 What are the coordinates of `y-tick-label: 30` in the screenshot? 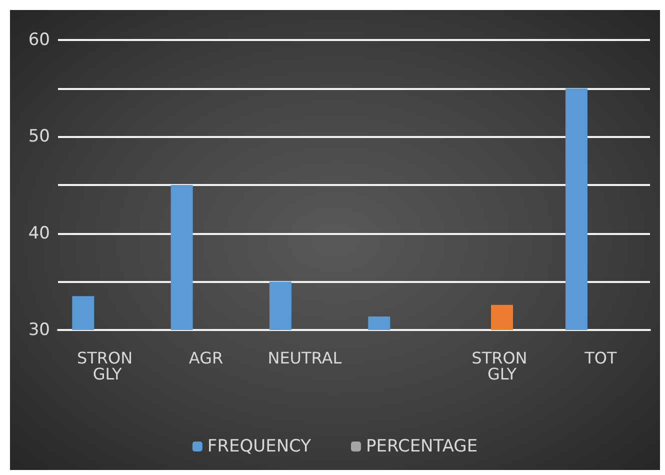 It's located at (39, 330).